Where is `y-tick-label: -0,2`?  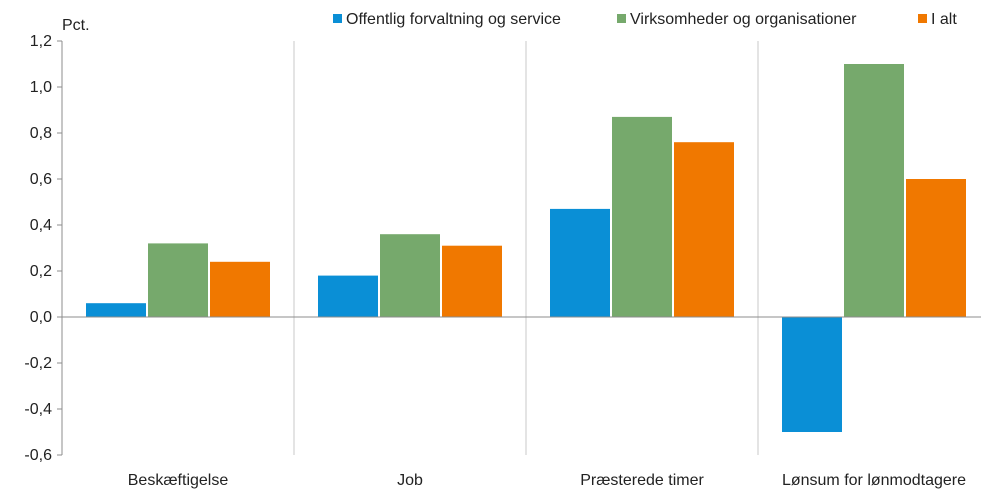
y-tick-label: -0,2 is located at coordinates (38, 363).